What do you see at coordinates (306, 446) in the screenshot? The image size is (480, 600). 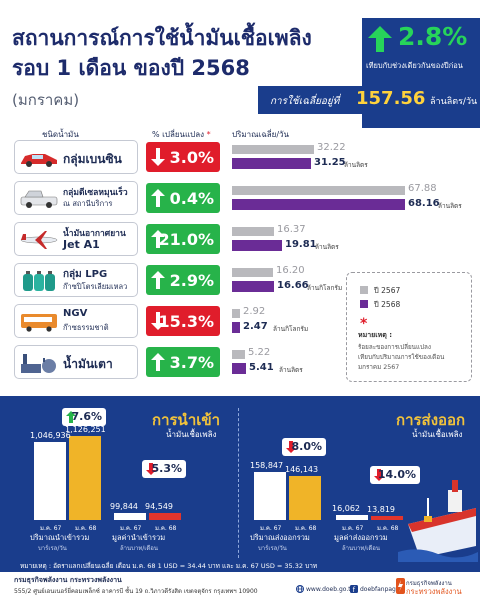 I see `change-value: 8.0%` at bounding box center [306, 446].